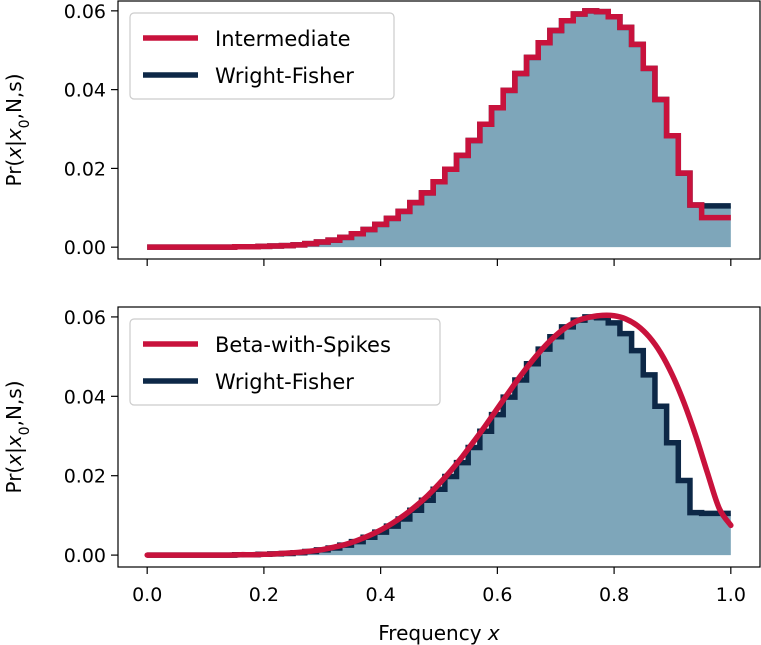  What do you see at coordinates (497, 595) in the screenshot?
I see `x-tick-label: 0.6` at bounding box center [497, 595].